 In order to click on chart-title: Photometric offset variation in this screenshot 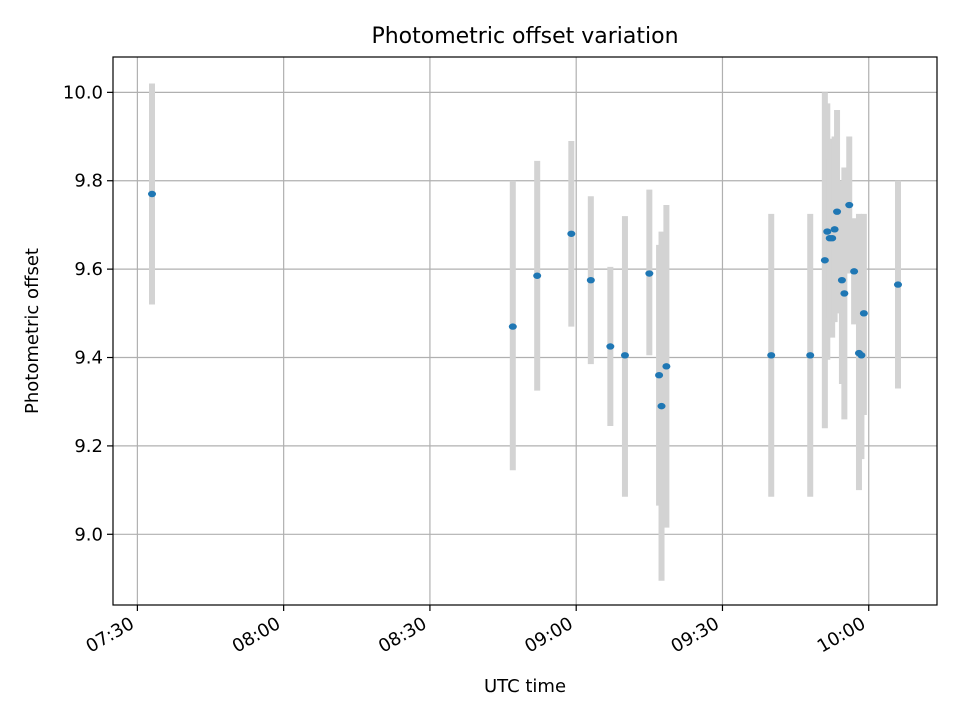, I will do `click(524, 36)`.